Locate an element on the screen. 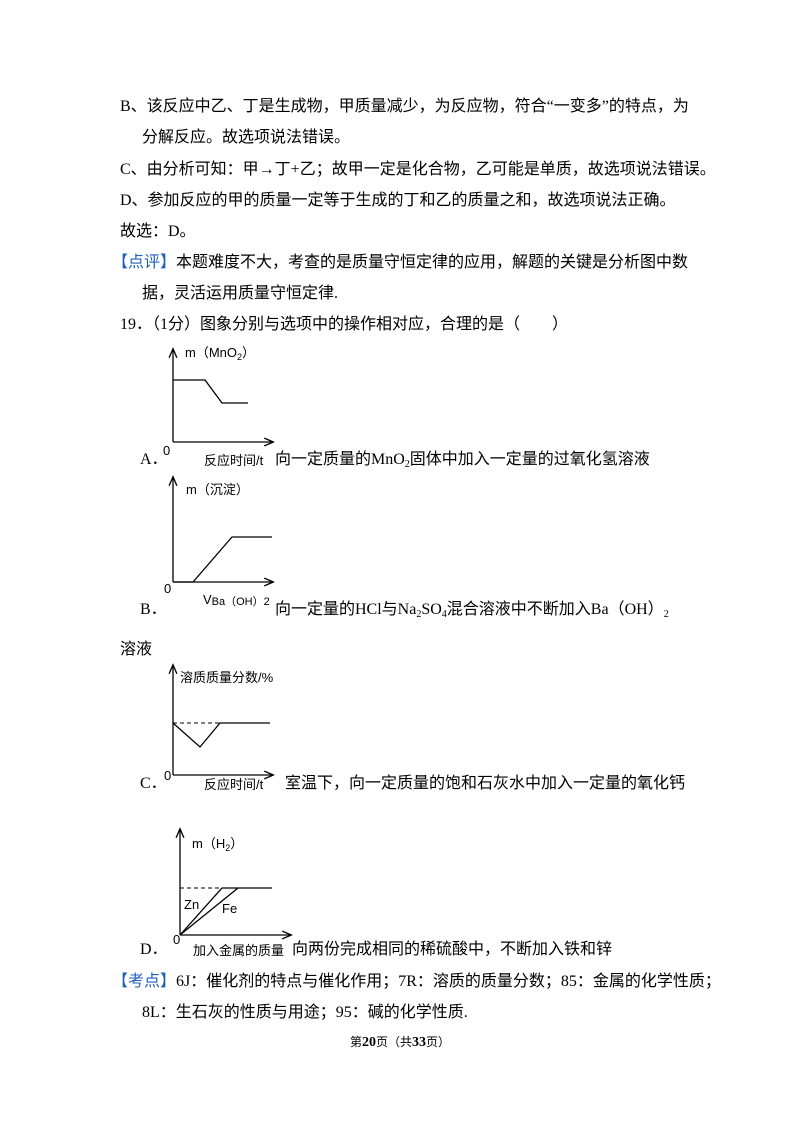  comment: 【点评】本题难度不大，考查的是质量守恒定律的应用，解题的关键是分析图中数 is located at coordinates (400, 263).